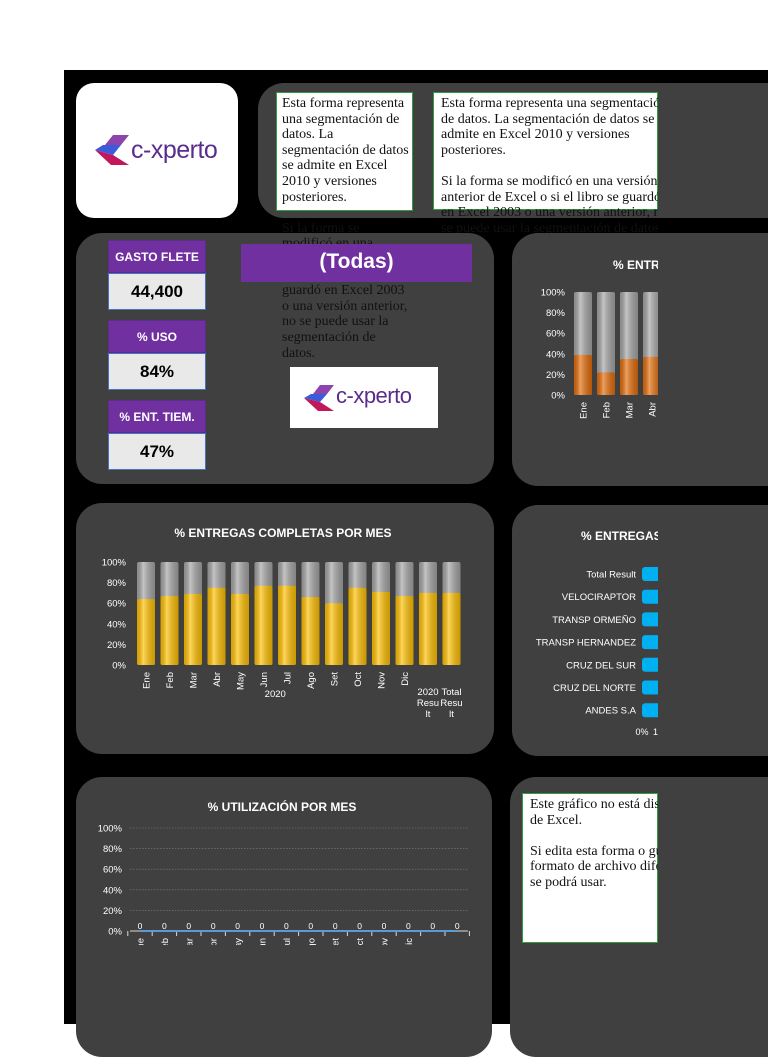  What do you see at coordinates (621, 536) in the screenshot?
I see `chart-title: % ENTREGAS` at bounding box center [621, 536].